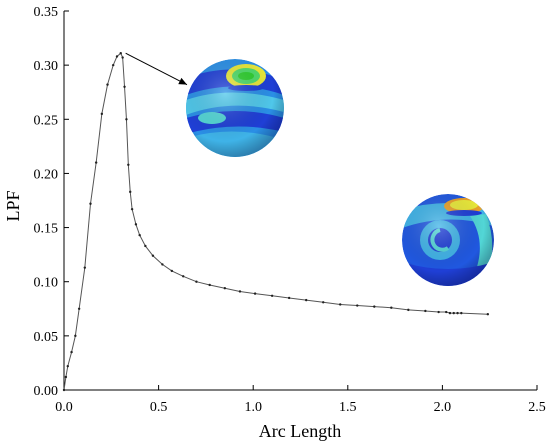 This screenshot has width=550, height=446. I want to click on y-tick-label: 0.05, so click(46, 337).